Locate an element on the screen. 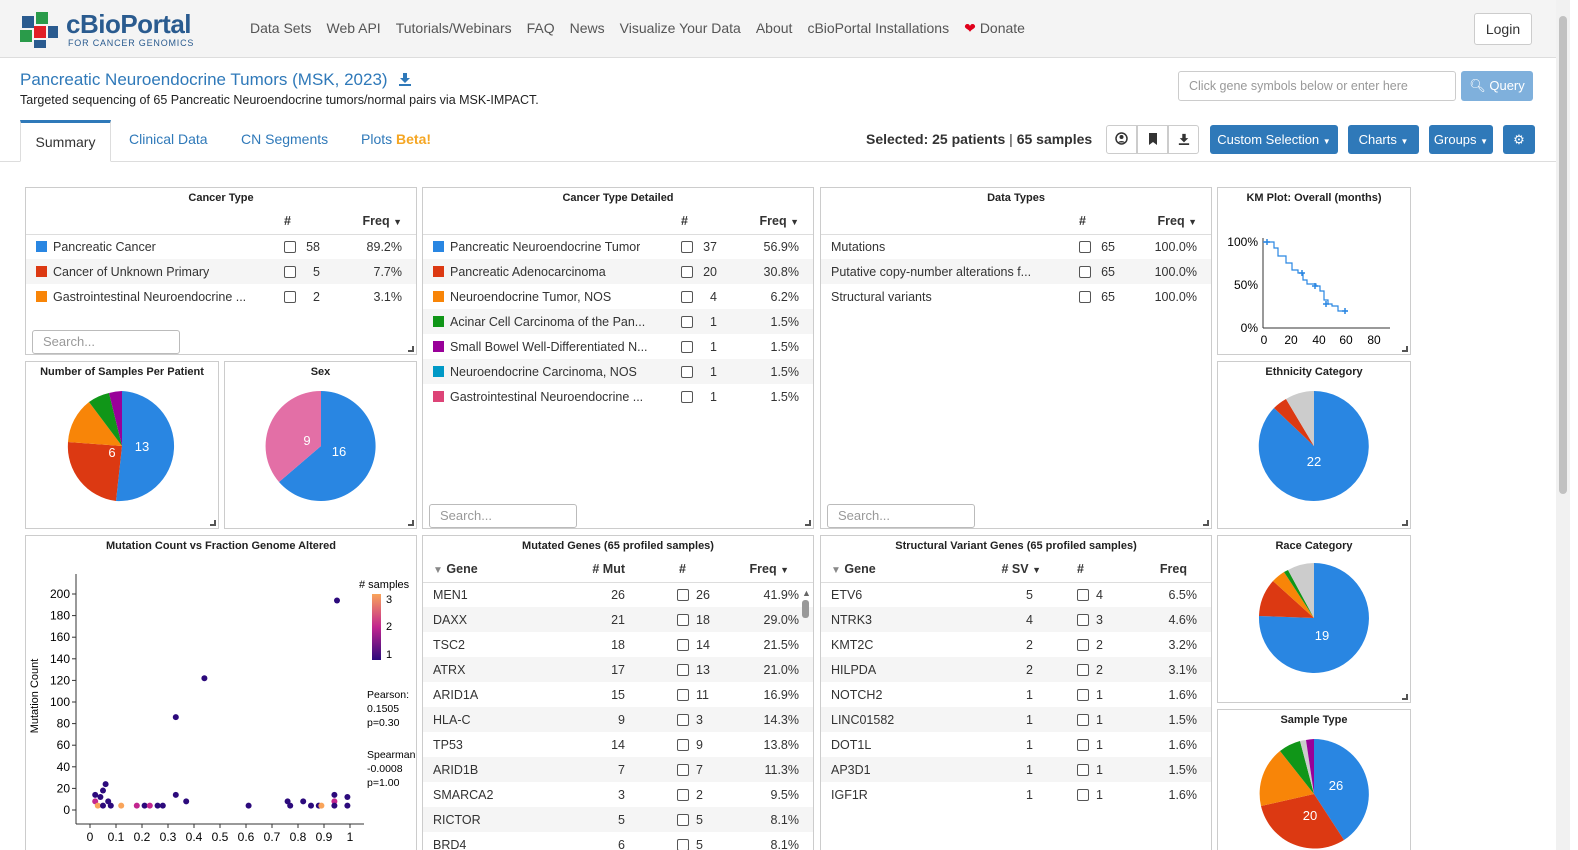  gene-symbol: KMT2C is located at coordinates (852, 644).